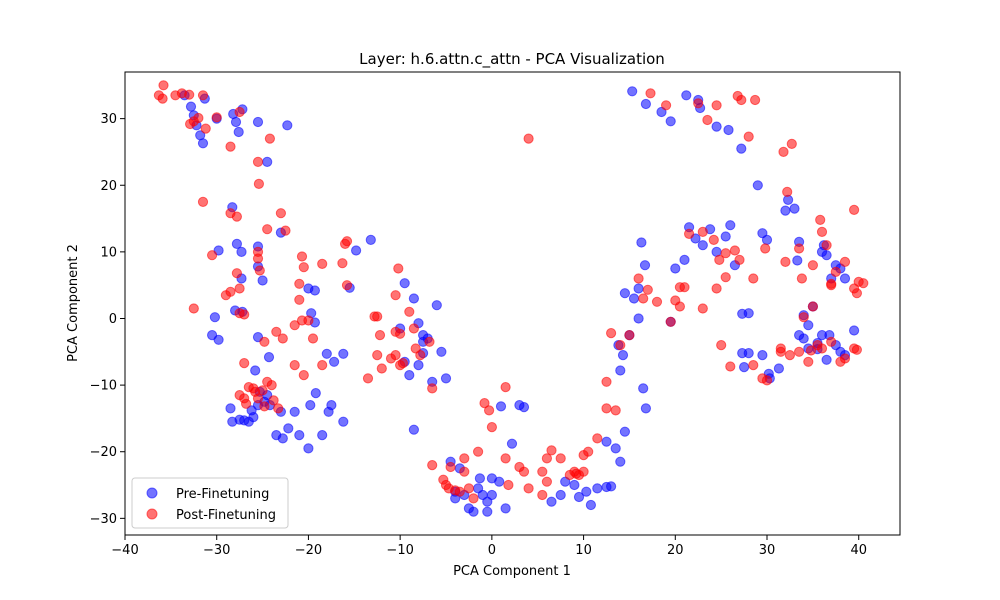 This screenshot has height=600, width=1000. I want to click on y-tick-label: 0, so click(113, 319).